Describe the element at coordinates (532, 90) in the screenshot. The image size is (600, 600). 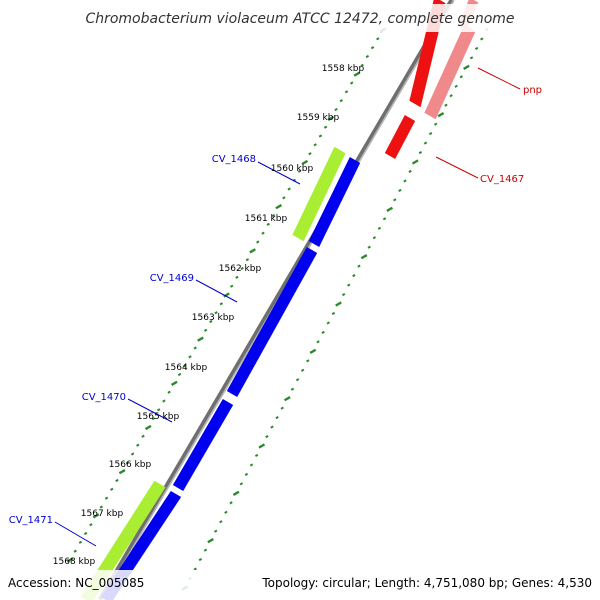
I see `gene-label: pnp` at that location.